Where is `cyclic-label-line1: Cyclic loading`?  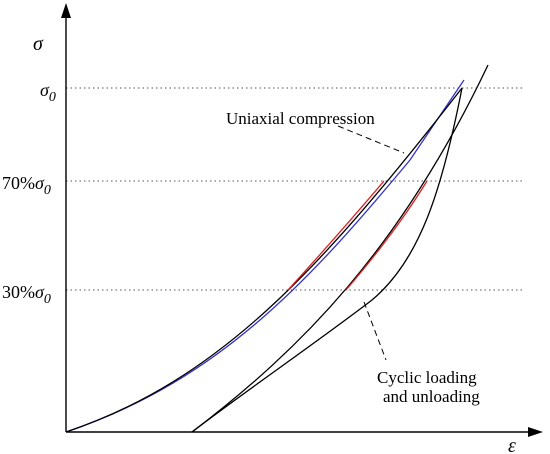 cyclic-label-line1: Cyclic loading is located at coordinates (427, 377).